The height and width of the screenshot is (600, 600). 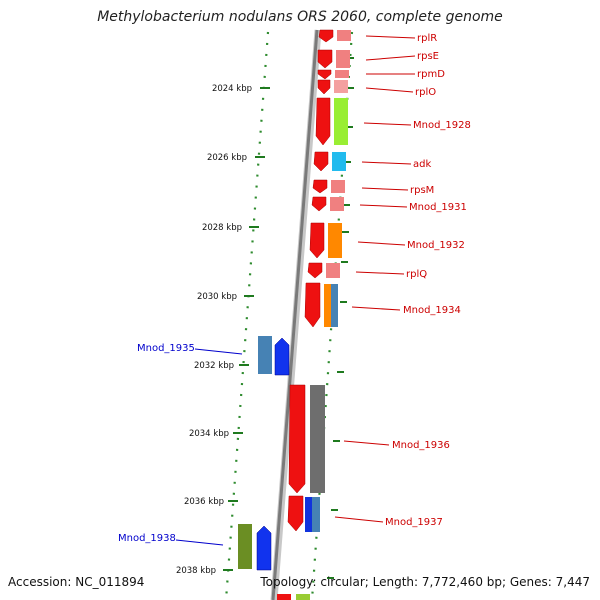 What do you see at coordinates (341, 121) in the screenshot?
I see `gene-shadow-Mnod_1928` at bounding box center [341, 121].